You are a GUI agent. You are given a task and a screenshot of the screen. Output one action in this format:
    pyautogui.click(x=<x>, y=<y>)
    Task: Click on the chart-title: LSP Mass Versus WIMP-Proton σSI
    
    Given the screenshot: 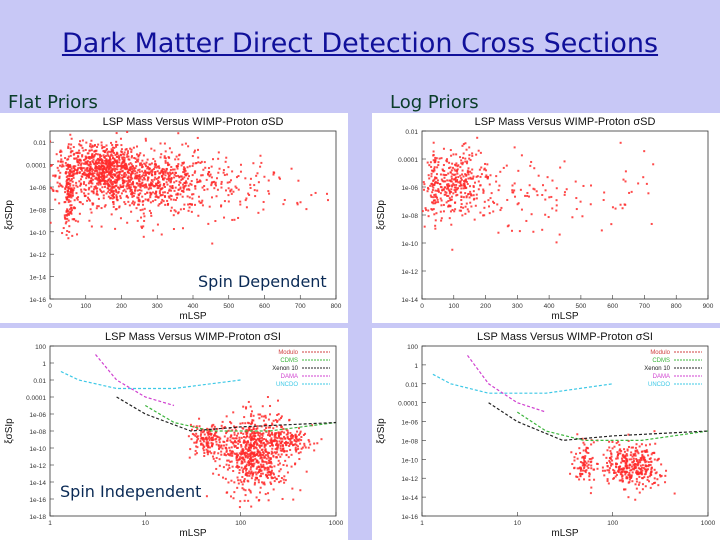 What is the action you would take?
    pyautogui.click(x=565, y=337)
    